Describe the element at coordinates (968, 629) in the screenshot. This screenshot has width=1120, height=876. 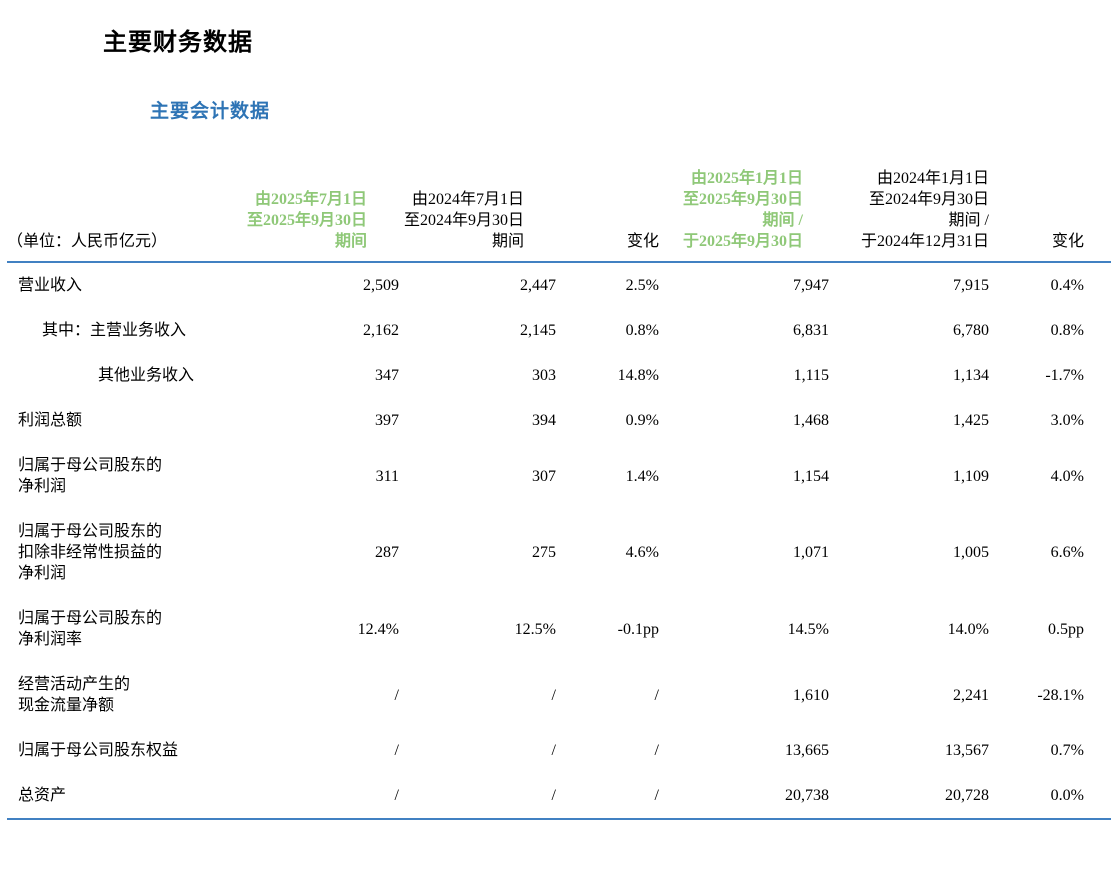
I see `value-cell: 14.0%` at that location.